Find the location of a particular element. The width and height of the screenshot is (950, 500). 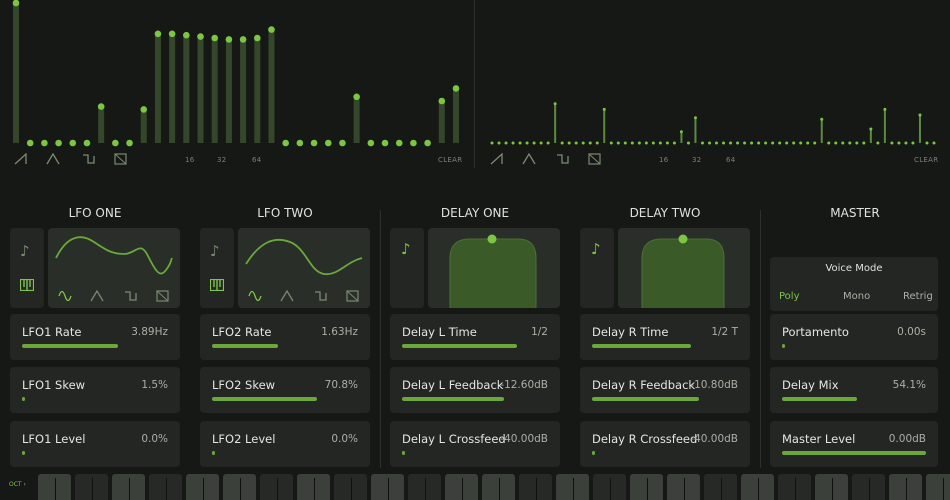

lfo-two-param-row: LFO2 Skew 70.8% is located at coordinates (285, 390).